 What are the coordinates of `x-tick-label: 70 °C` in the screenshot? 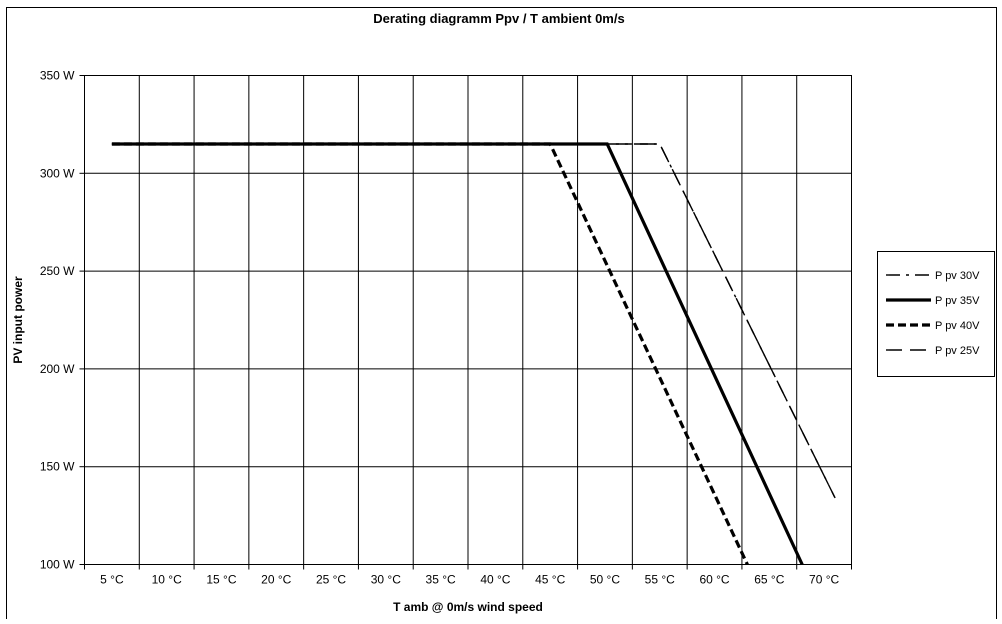 It's located at (824, 580).